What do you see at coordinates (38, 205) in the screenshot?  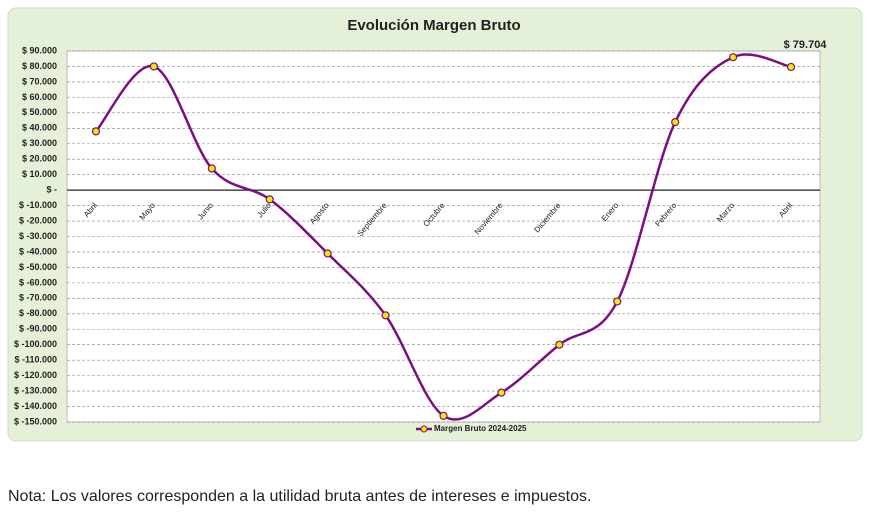 I see `y-tick-label: $ -10.000` at bounding box center [38, 205].